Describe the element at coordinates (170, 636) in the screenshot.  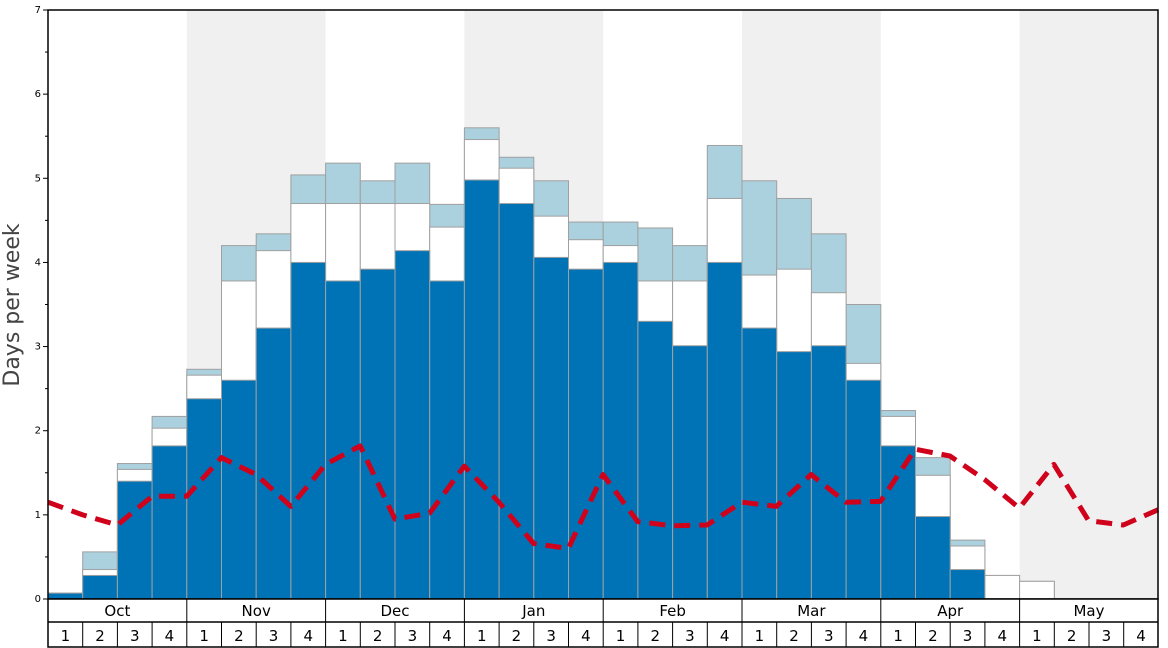
I see `week-label-oct-4: 4` at that location.